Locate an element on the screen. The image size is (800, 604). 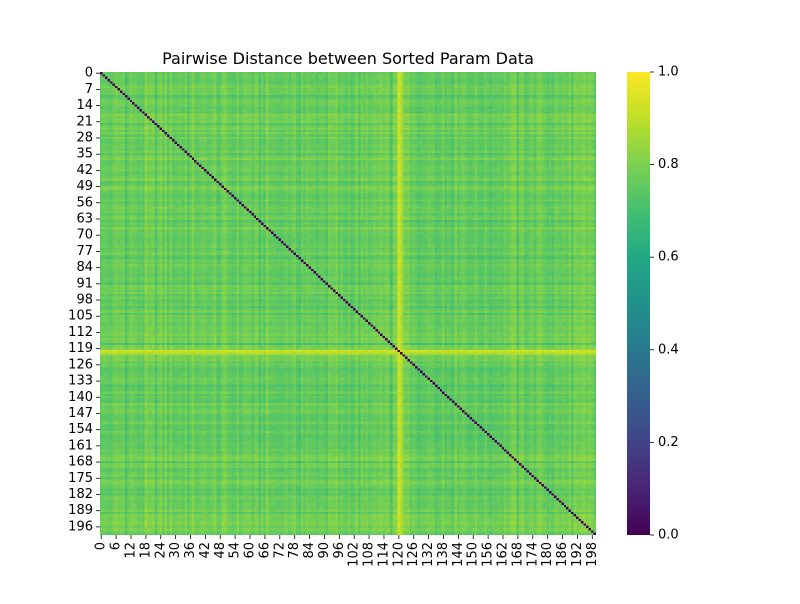
y-tick-label: 35 is located at coordinates (84, 154).